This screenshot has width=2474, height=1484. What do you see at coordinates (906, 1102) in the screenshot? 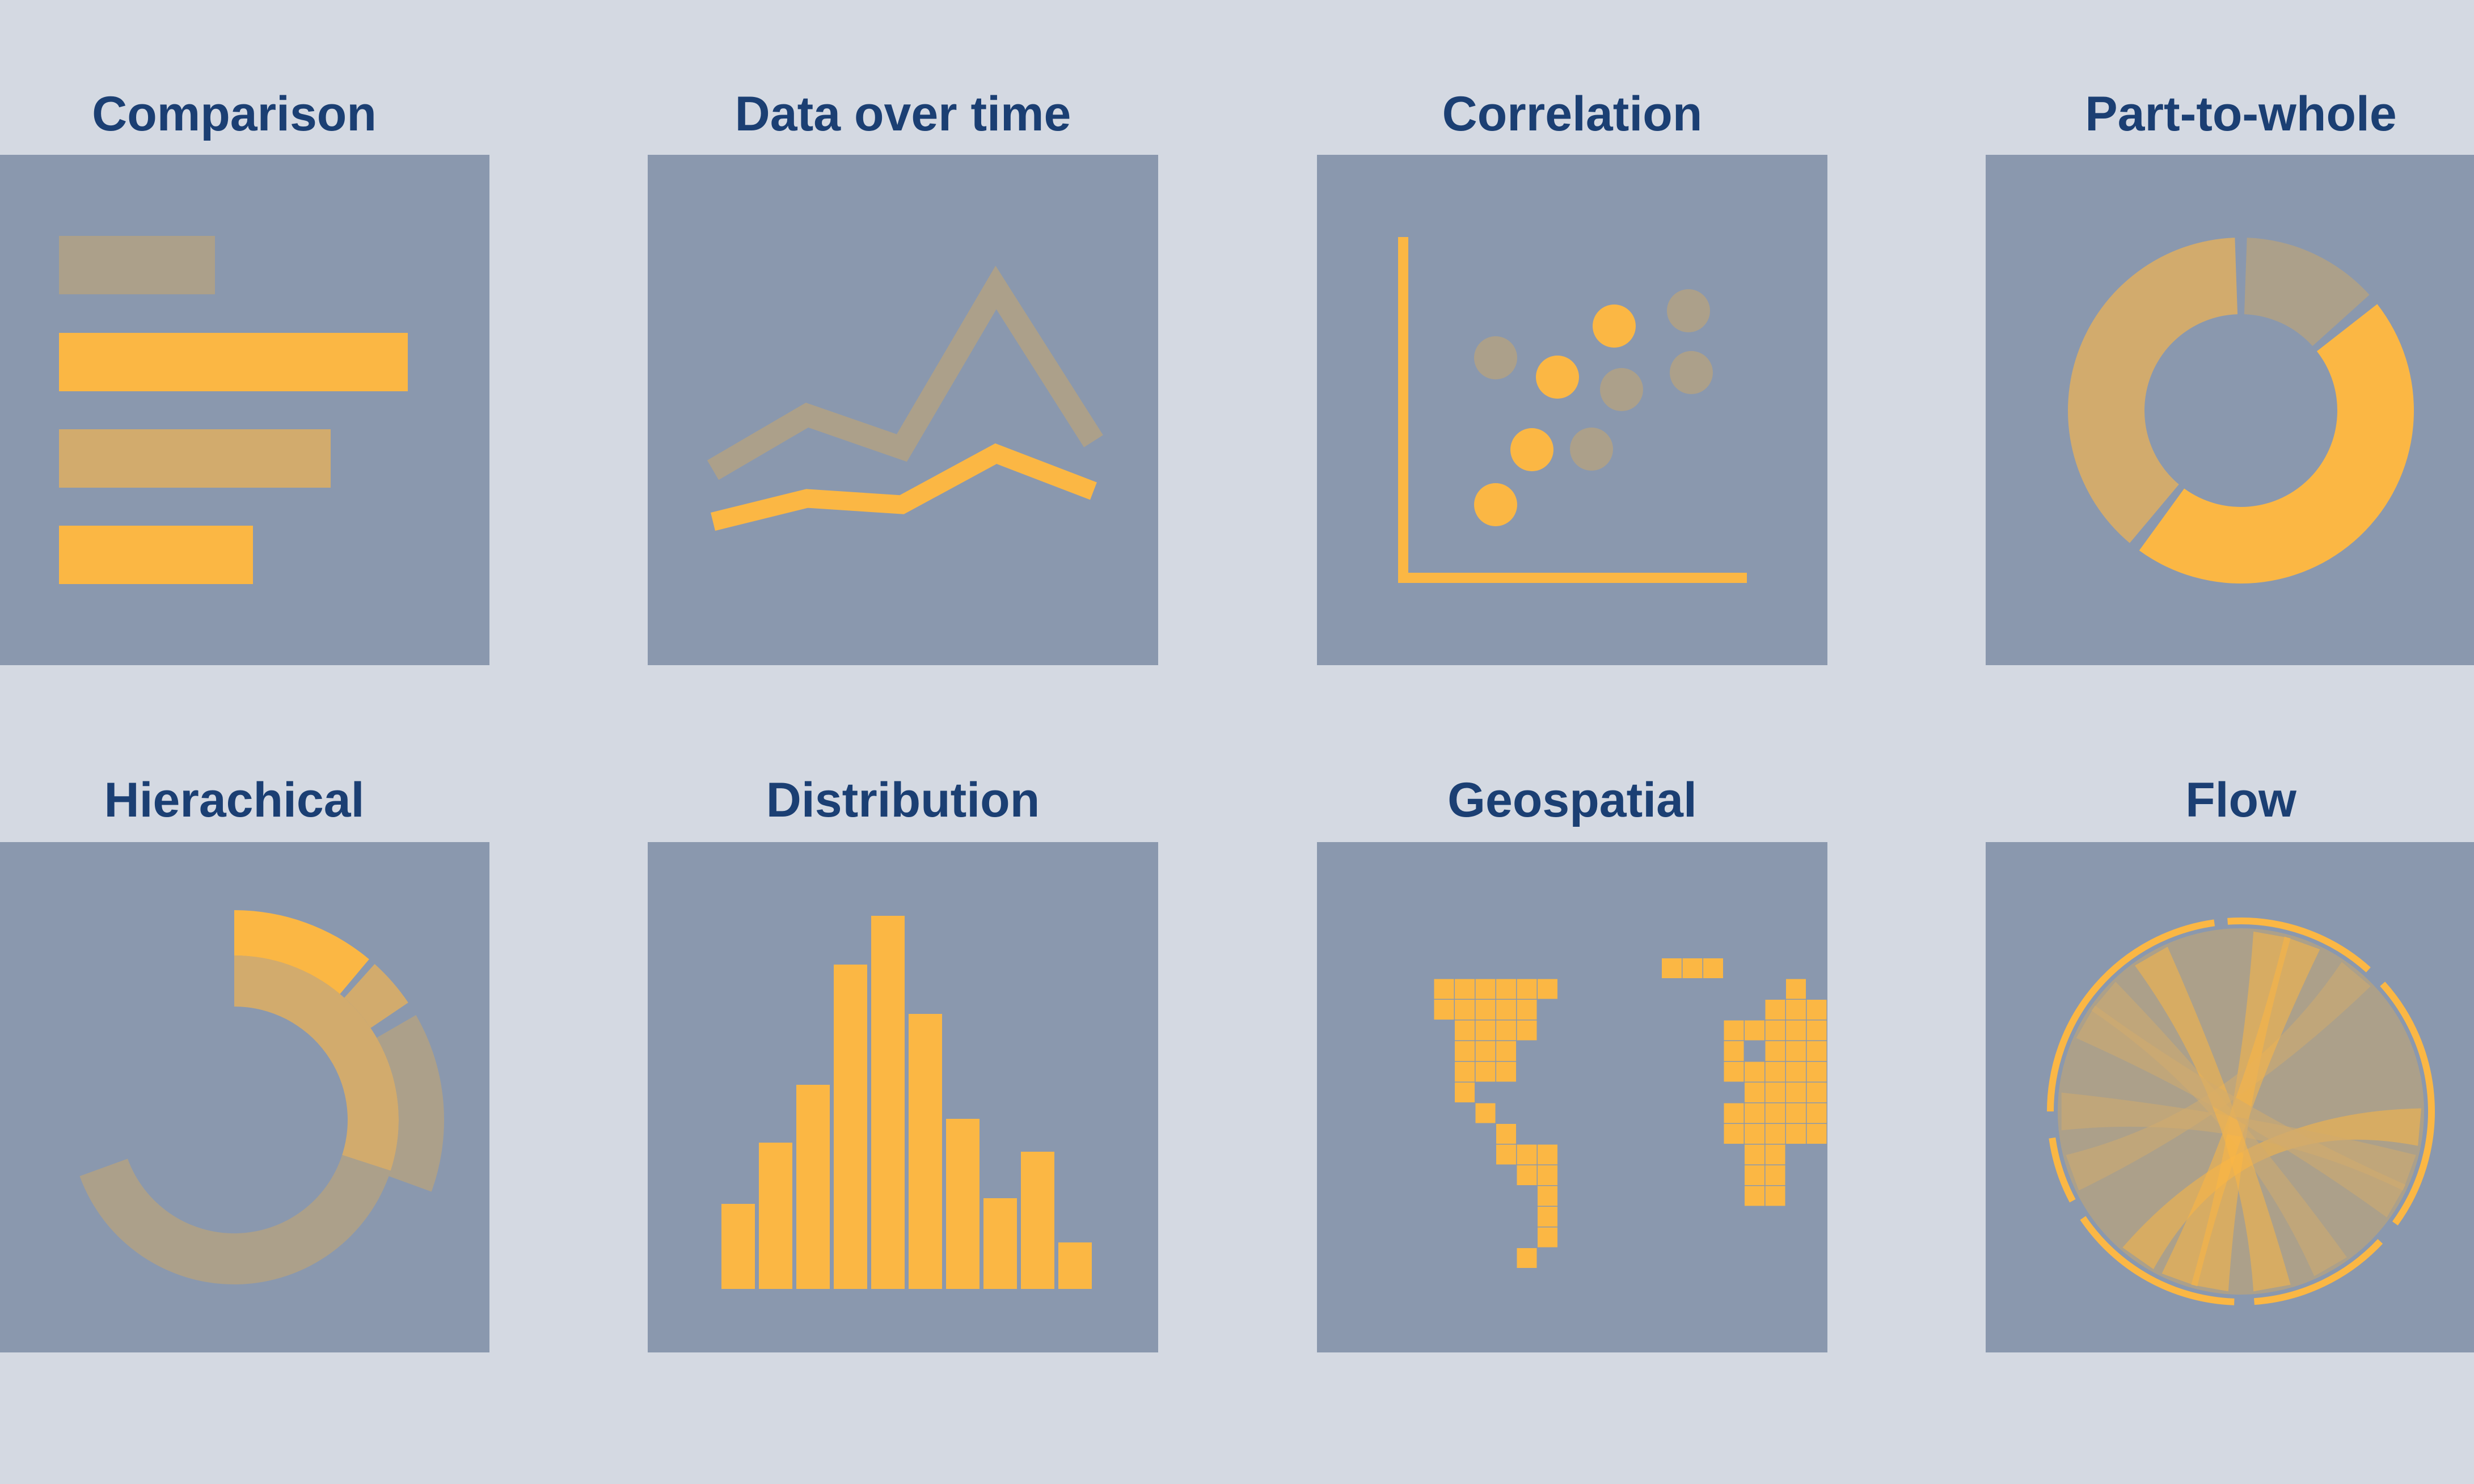
I see `histogram-icon` at bounding box center [906, 1102].